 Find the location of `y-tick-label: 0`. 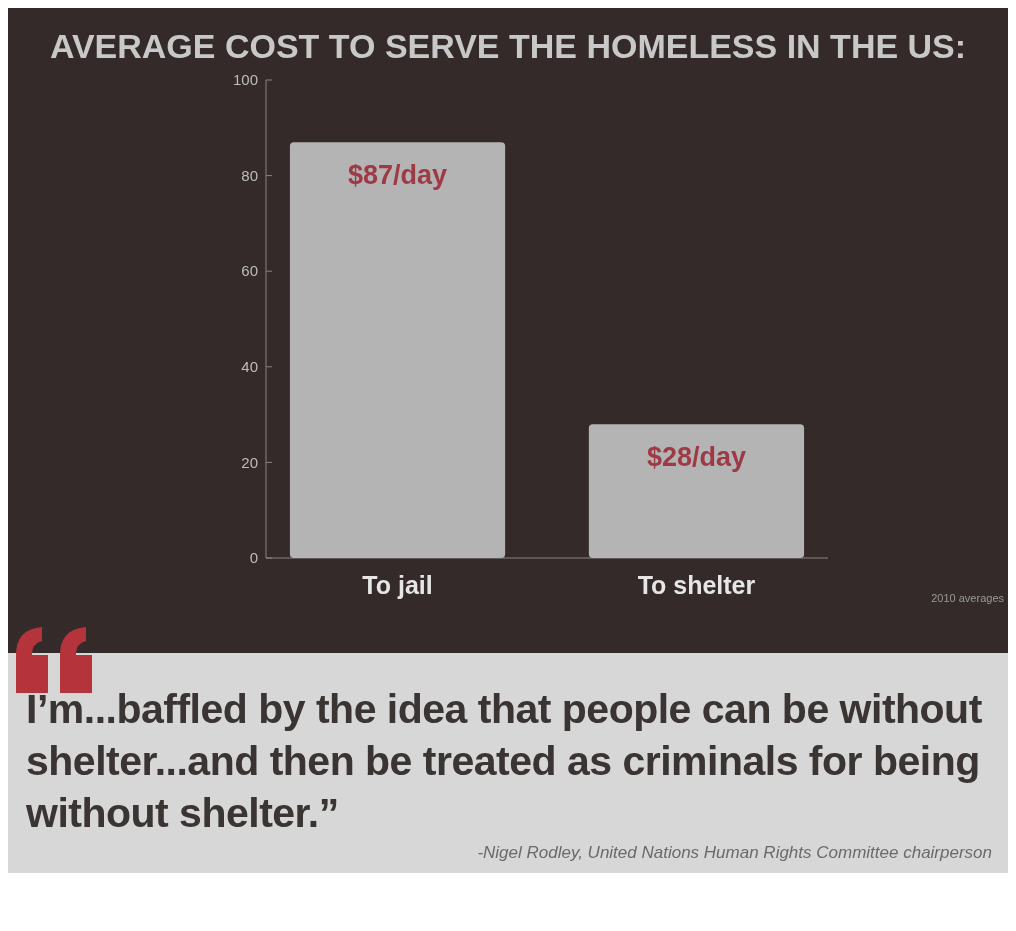

y-tick-label: 0 is located at coordinates (253, 558).